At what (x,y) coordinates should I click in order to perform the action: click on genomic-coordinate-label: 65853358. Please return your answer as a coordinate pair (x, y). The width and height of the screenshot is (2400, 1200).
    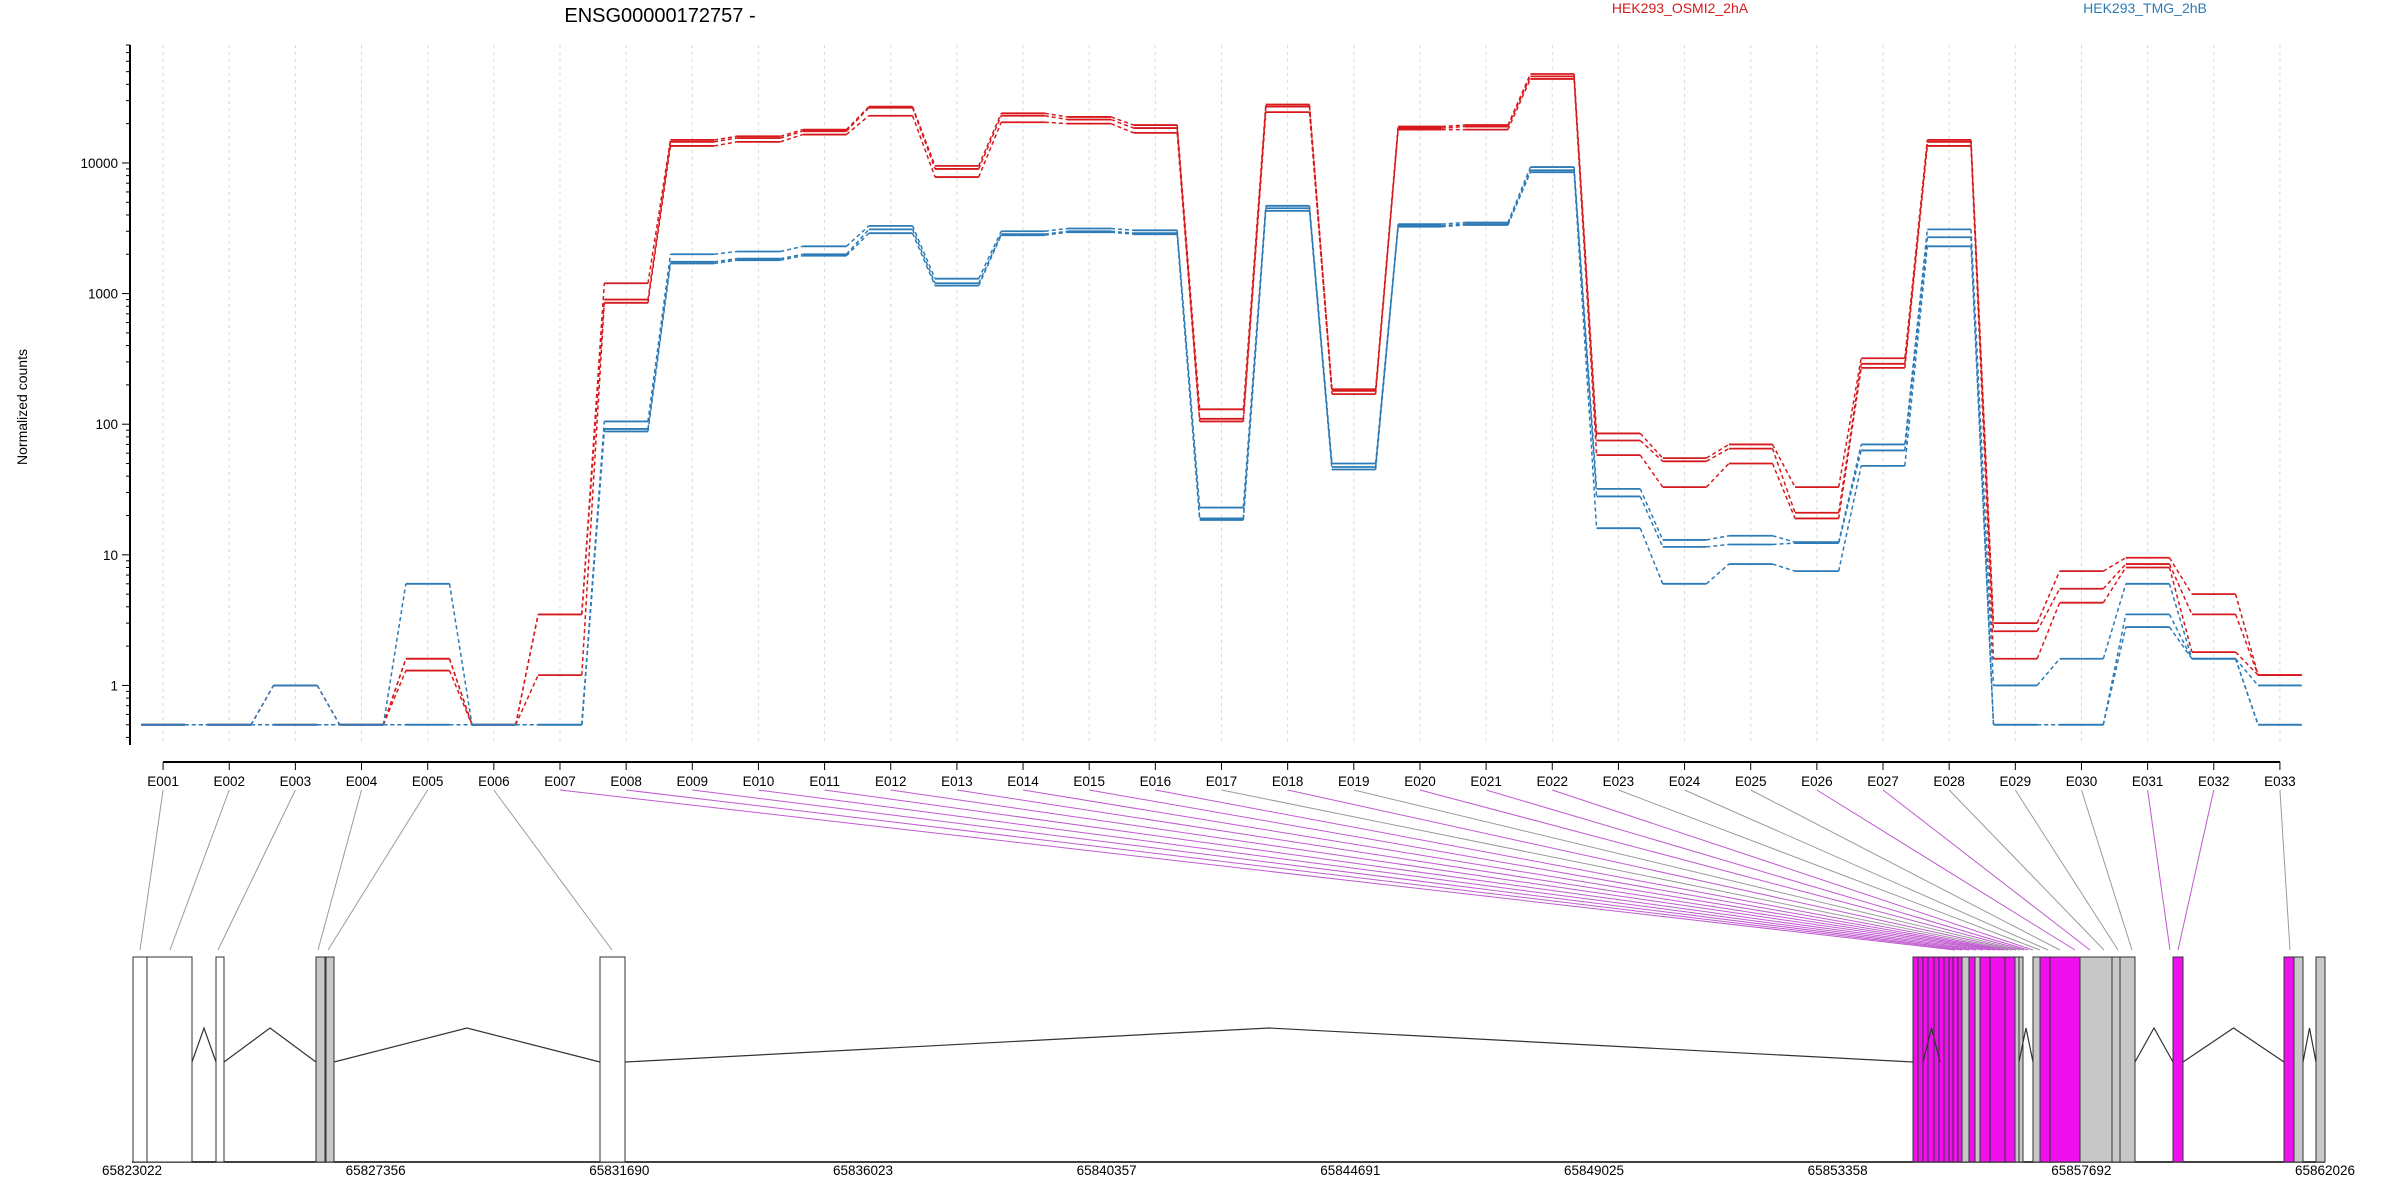
    Looking at the image, I should click on (1838, 1170).